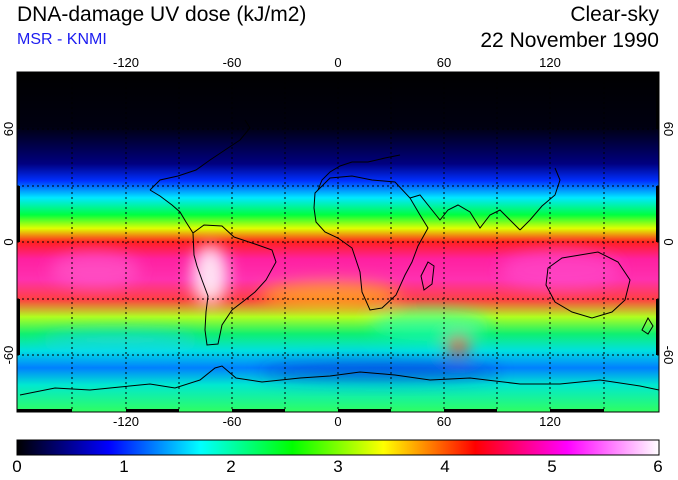 The image size is (678, 480). What do you see at coordinates (614, 14) in the screenshot?
I see `sky-condition: Clear-sky` at bounding box center [614, 14].